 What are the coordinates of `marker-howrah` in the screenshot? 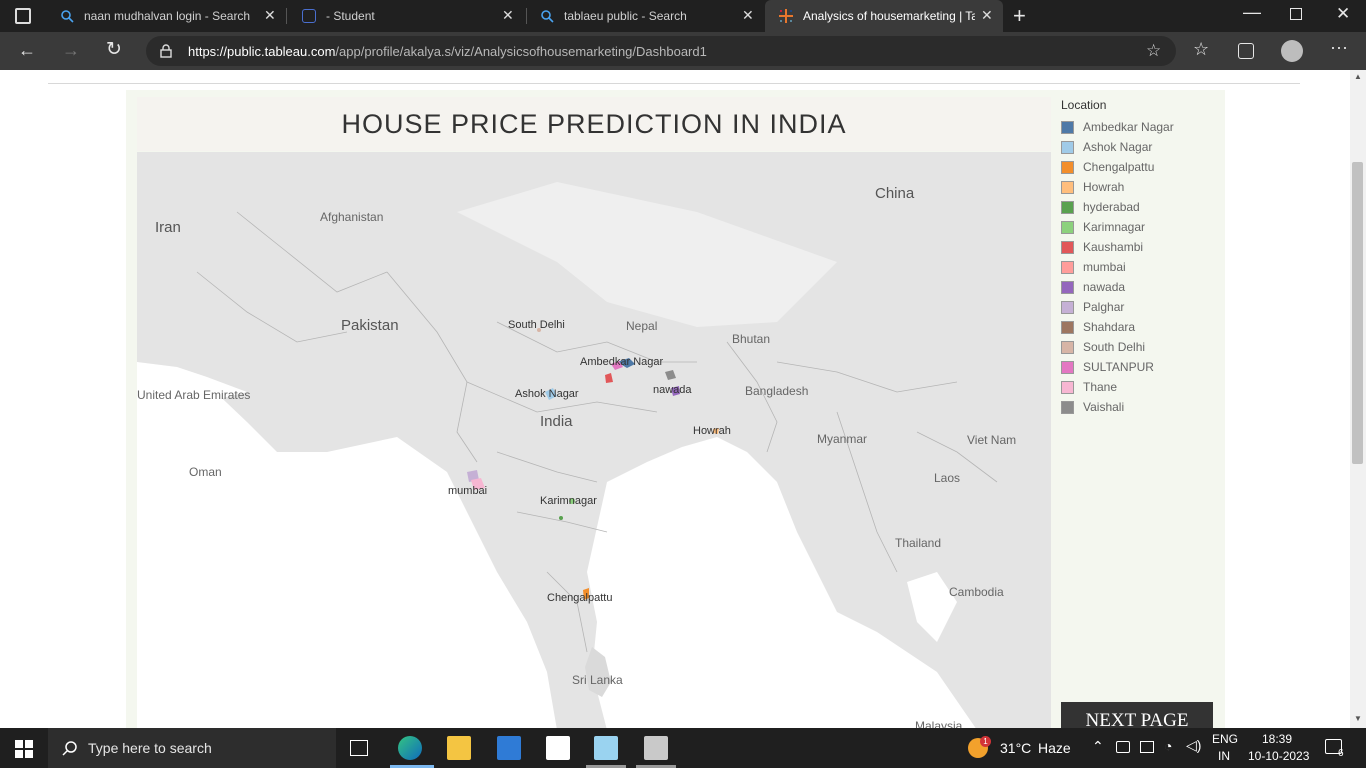 It's located at (716, 431).